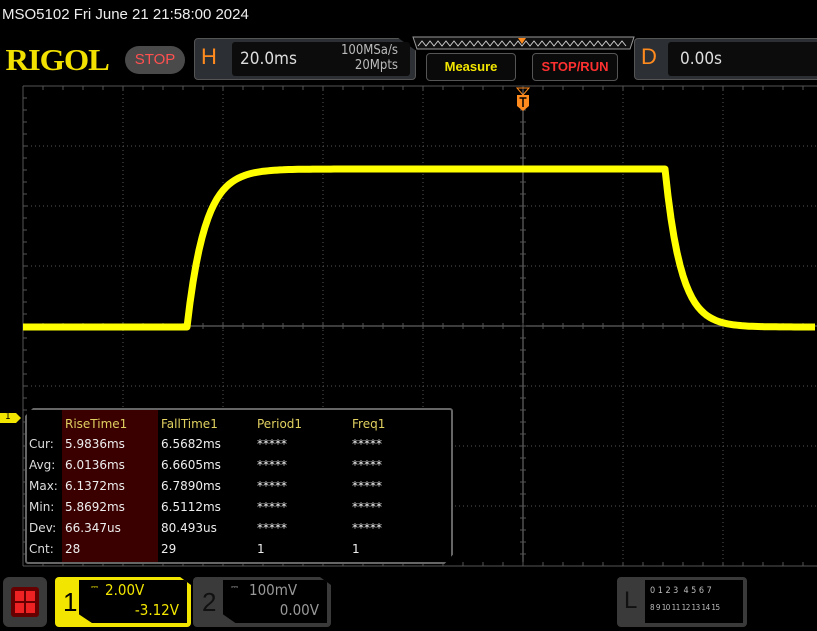 This screenshot has width=817, height=631. Describe the element at coordinates (681, 591) in the screenshot. I see `logic-channels-0-7: 0 1 2 3 4 5 6 7` at that location.